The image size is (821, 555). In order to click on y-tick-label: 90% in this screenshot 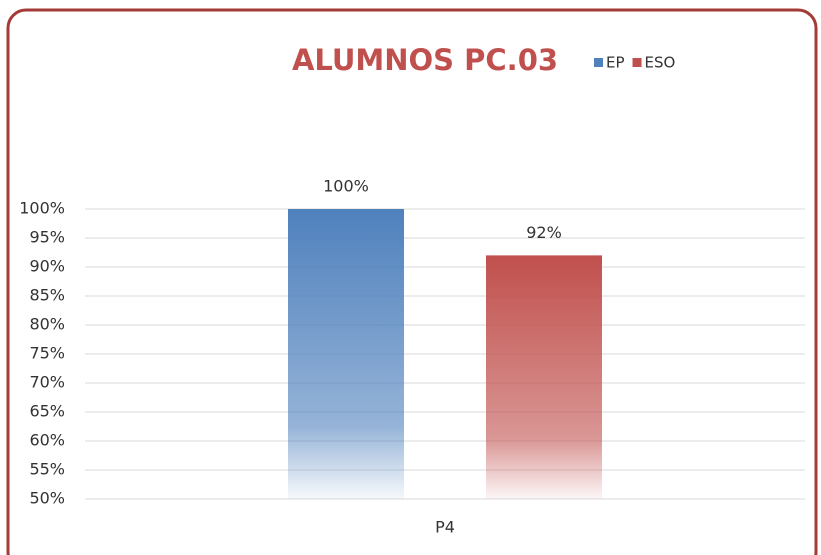, I will do `click(47, 266)`.